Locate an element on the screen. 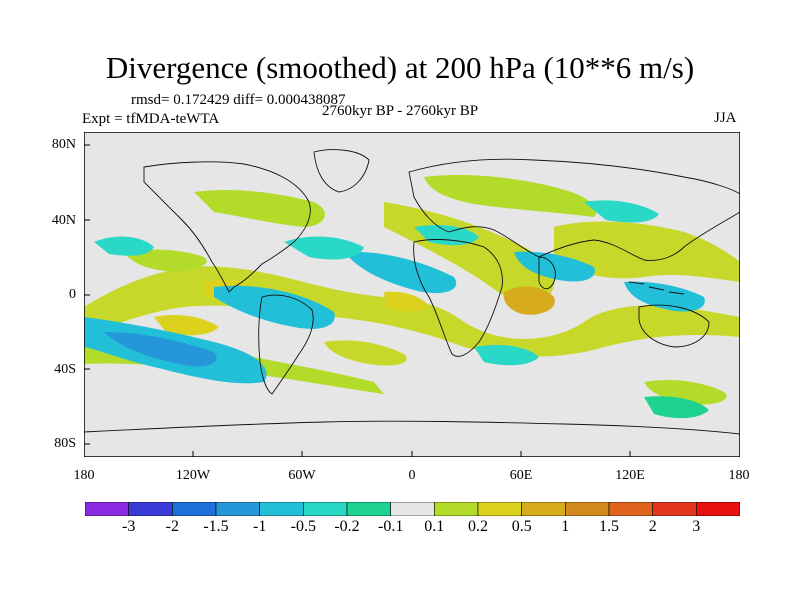 This screenshot has height=600, width=800. stats-text: rmsd= 0.172429 diff= 0.000438087 is located at coordinates (238, 100).